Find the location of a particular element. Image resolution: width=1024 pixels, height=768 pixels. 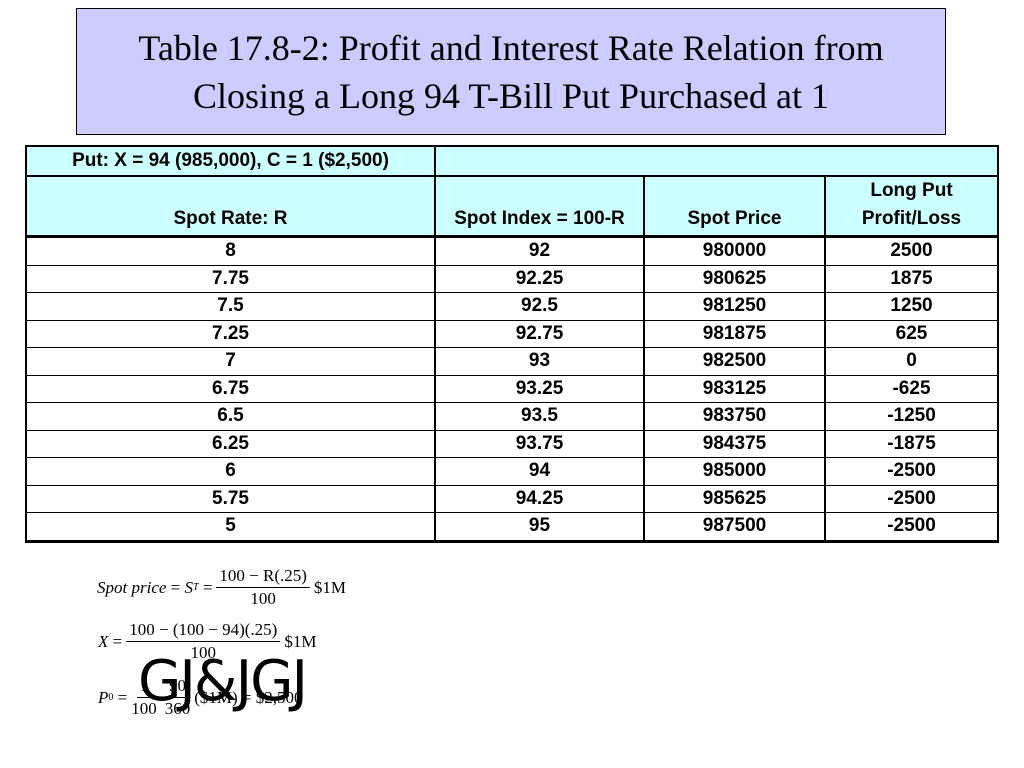

f1-eq2: = is located at coordinates (207, 587).